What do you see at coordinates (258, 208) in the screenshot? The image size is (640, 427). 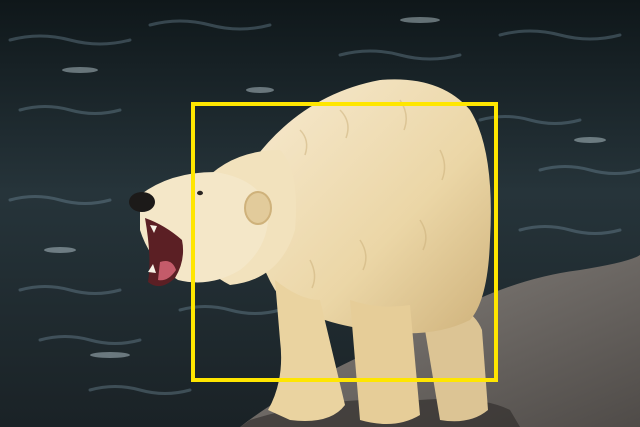 I see `bear-ear` at bounding box center [258, 208].